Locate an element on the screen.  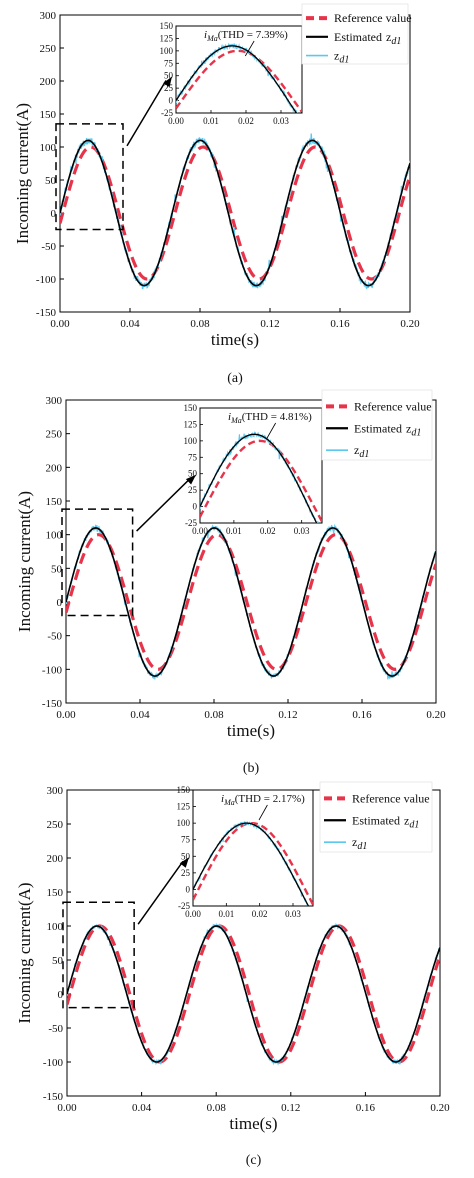
x-tick-label: 0.20 is located at coordinates (410, 324).